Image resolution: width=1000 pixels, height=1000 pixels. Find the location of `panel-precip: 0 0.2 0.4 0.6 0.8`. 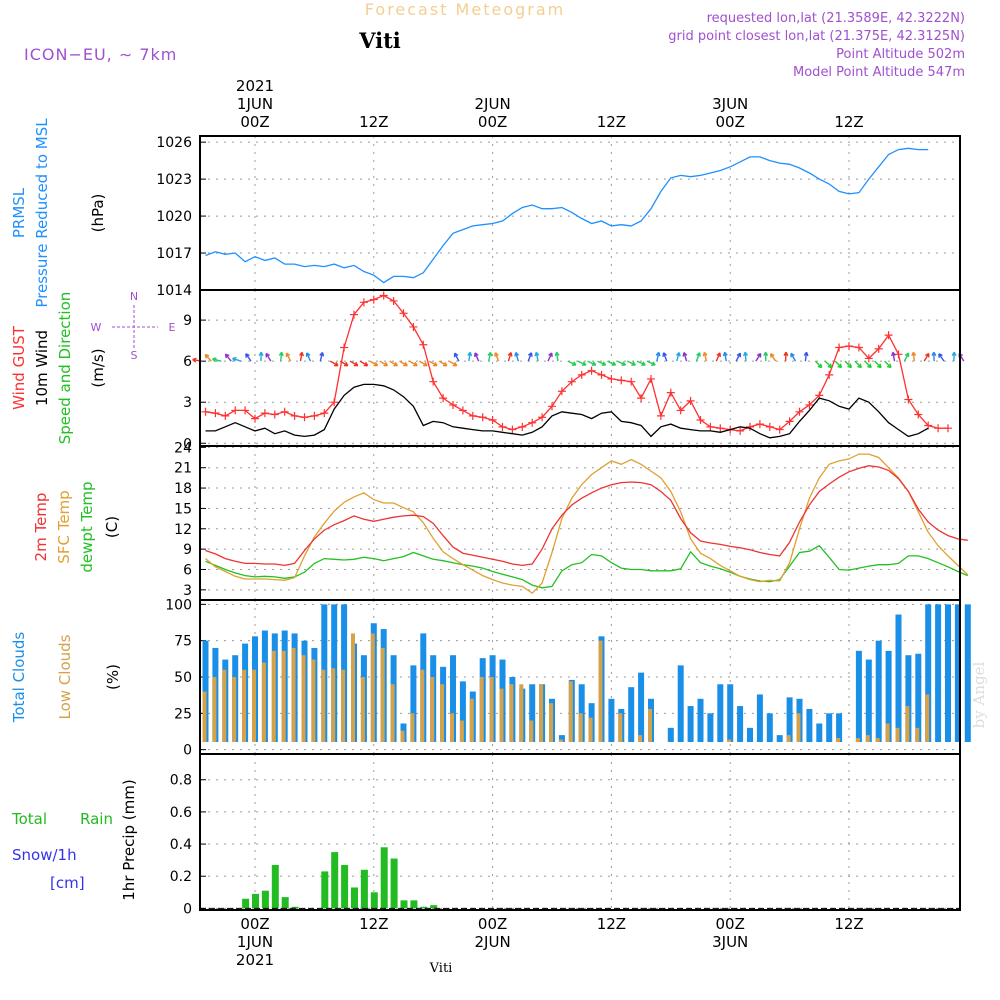

panel-precip: 0 0.2 0.4 0.6 0.8 is located at coordinates (565, 835).